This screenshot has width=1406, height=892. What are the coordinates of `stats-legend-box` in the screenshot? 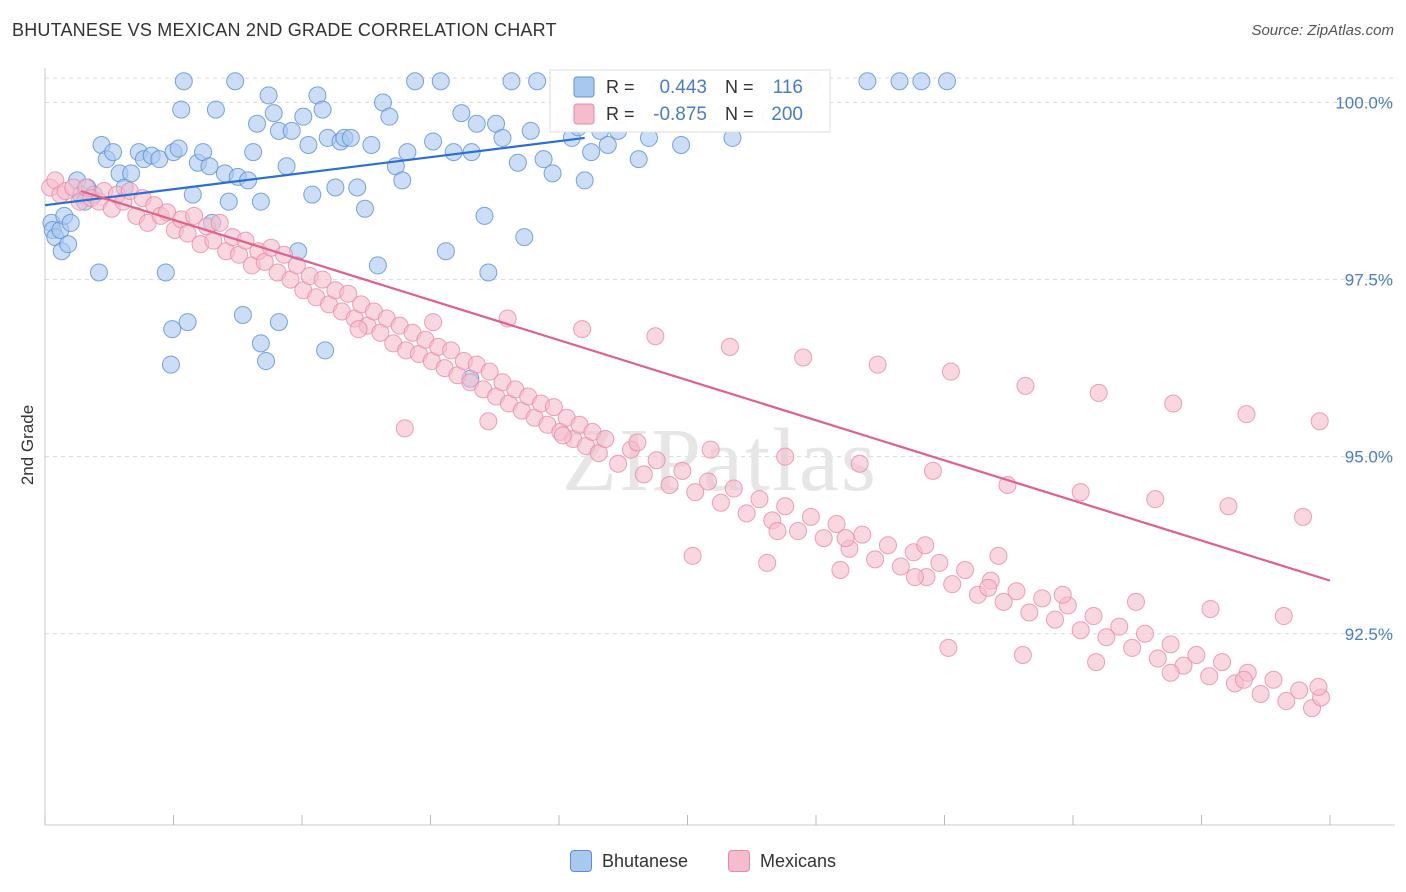 It's located at (690, 101).